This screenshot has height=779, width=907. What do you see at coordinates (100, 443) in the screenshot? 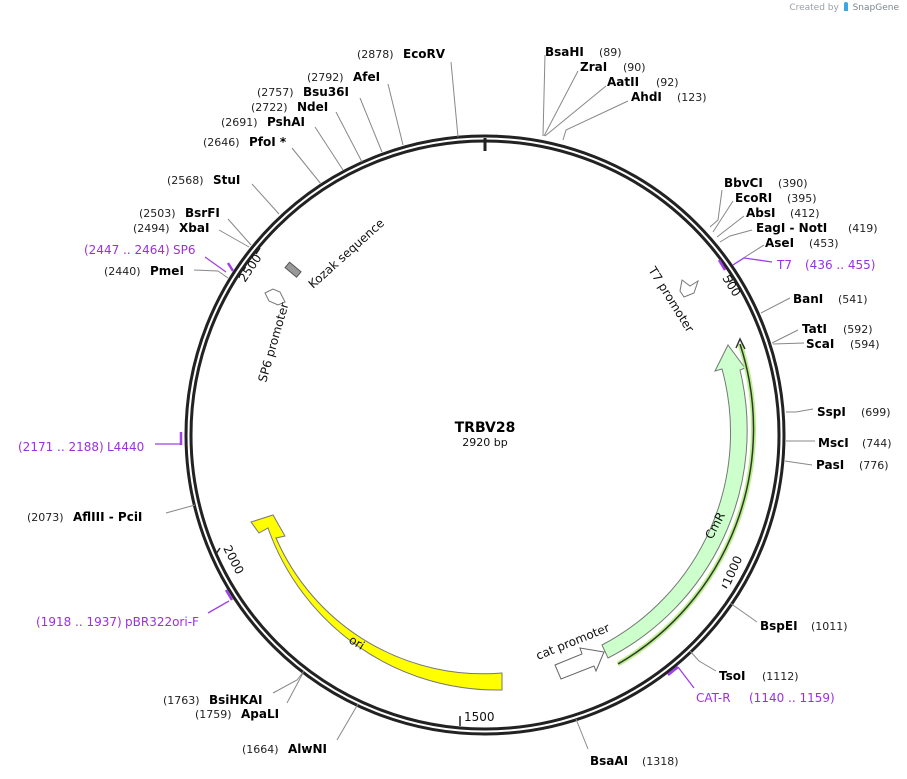
I see `primer-l4440: (2171 .. 2188) L4440` at bounding box center [100, 443].